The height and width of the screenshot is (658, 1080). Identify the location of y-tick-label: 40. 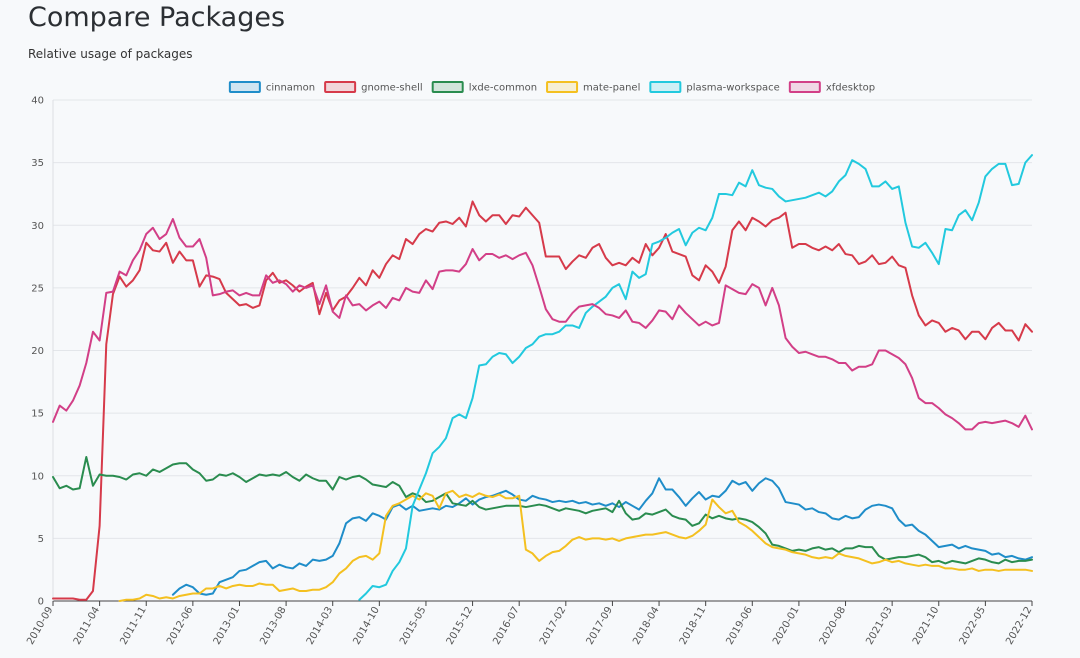
(37, 101).